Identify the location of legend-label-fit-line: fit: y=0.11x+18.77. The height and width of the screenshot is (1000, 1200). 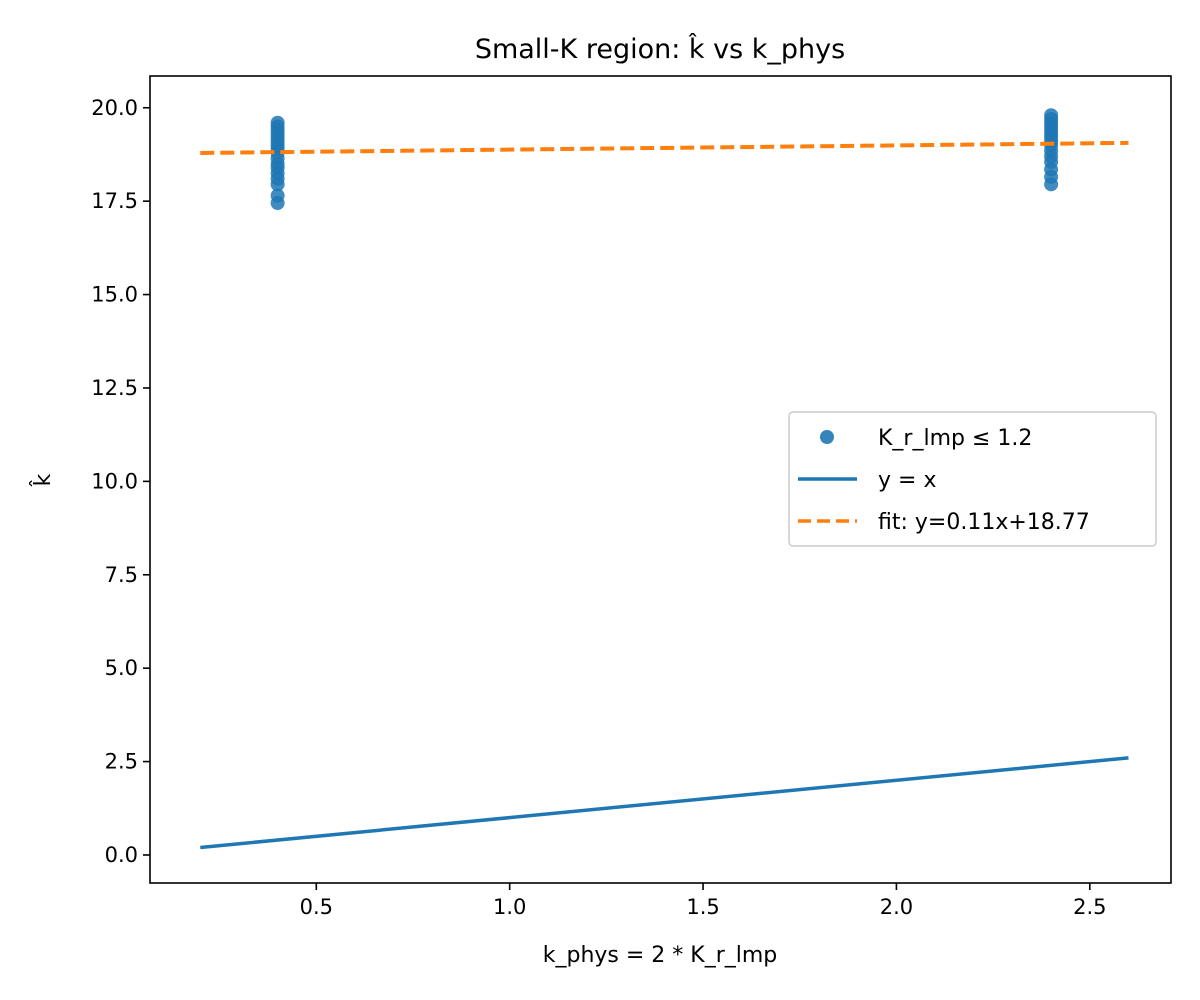
(984, 522).